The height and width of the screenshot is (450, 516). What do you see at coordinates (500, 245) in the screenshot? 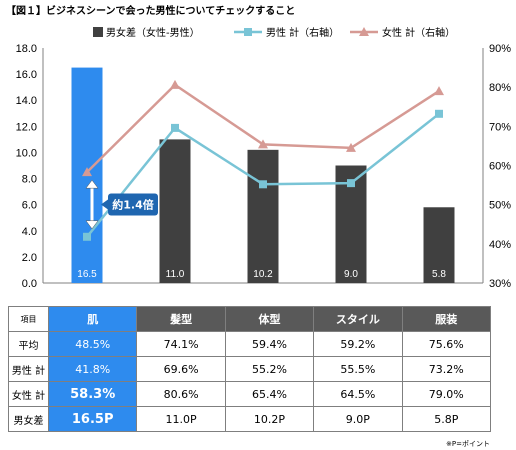
I see `y-right-tick-label: 40%` at bounding box center [500, 245].